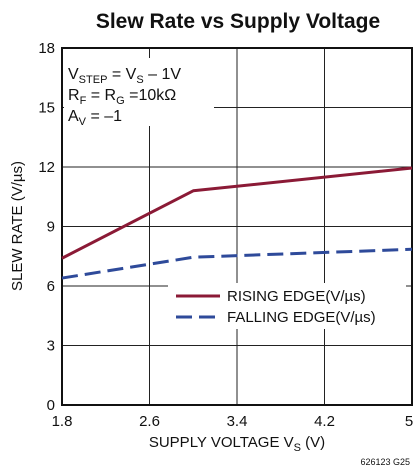 The width and height of the screenshot is (417, 469). Describe the element at coordinates (73, 74) in the screenshot. I see `condition-text: V` at that location.